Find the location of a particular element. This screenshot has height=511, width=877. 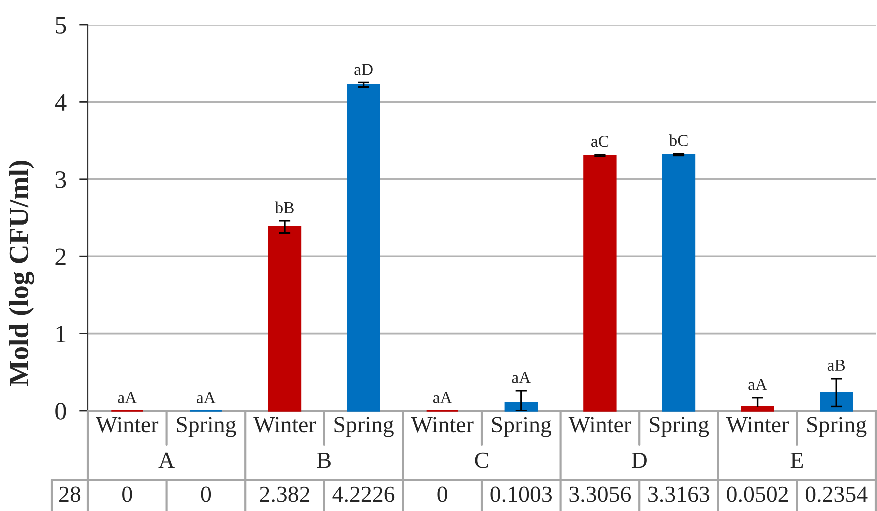

annotation: aB is located at coordinates (837, 366).